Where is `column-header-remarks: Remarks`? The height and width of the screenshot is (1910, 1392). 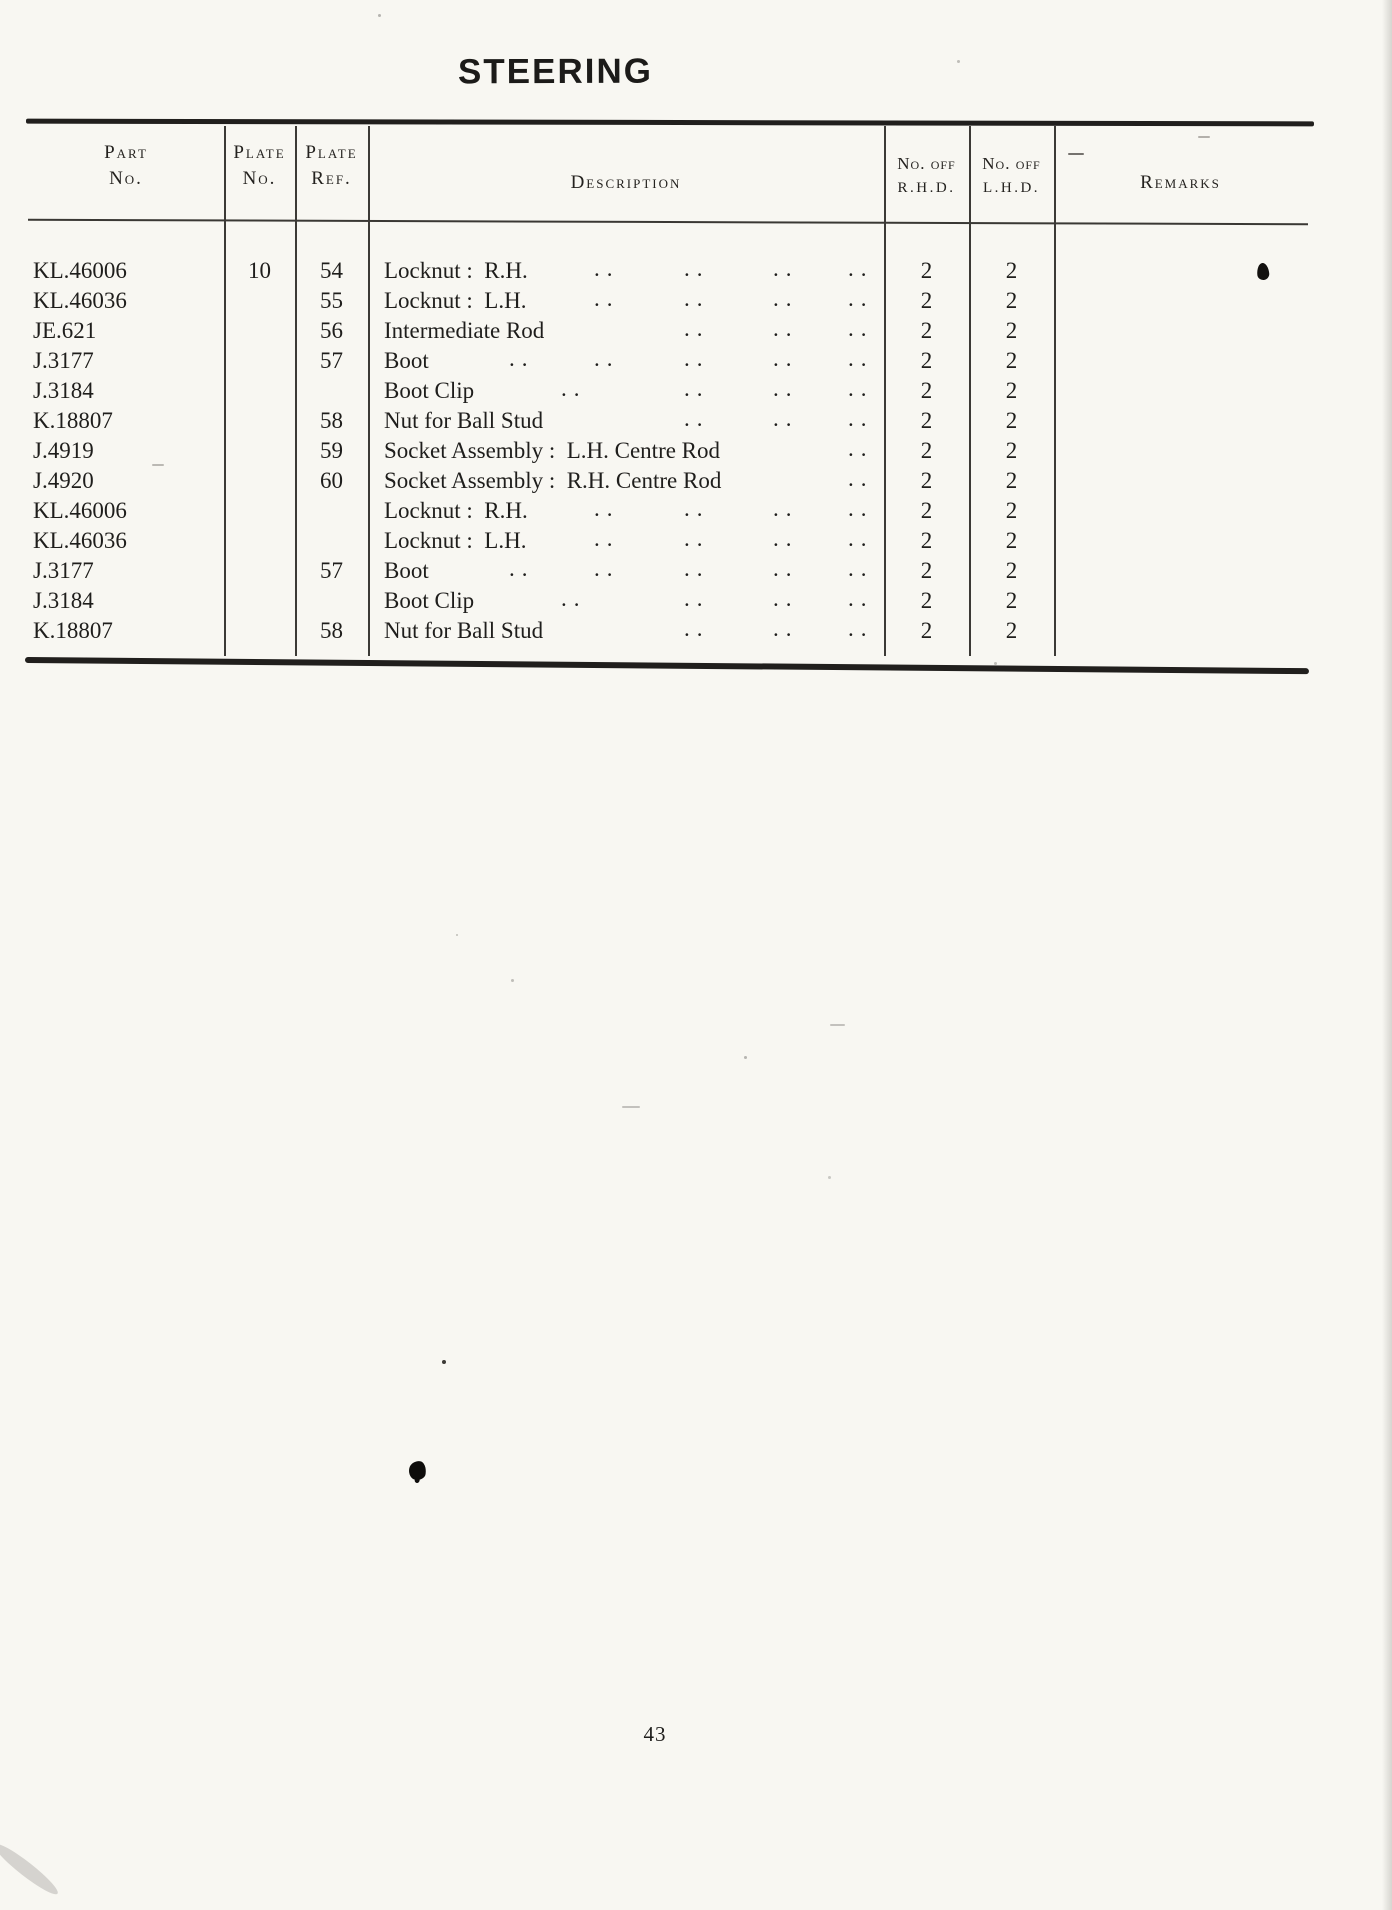
column-header-remarks: Remarks is located at coordinates (1180, 182).